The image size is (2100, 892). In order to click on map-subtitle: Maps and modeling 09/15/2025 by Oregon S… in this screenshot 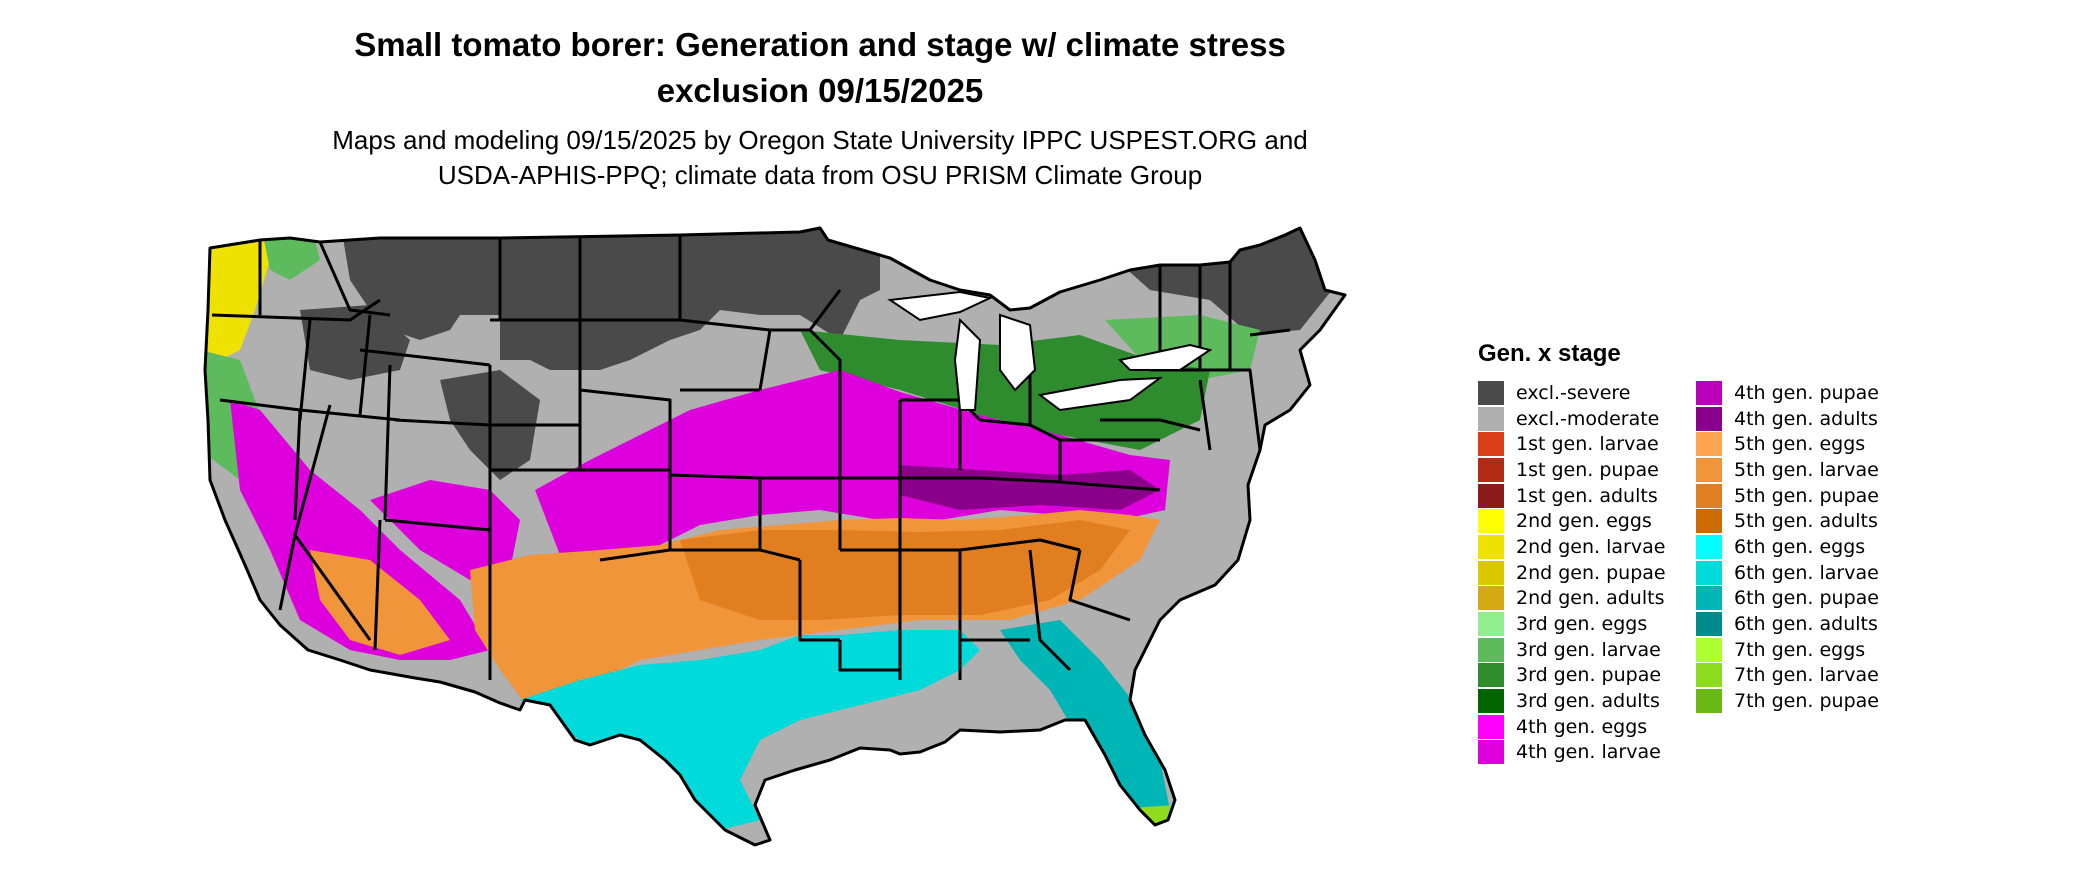, I will do `click(820, 158)`.